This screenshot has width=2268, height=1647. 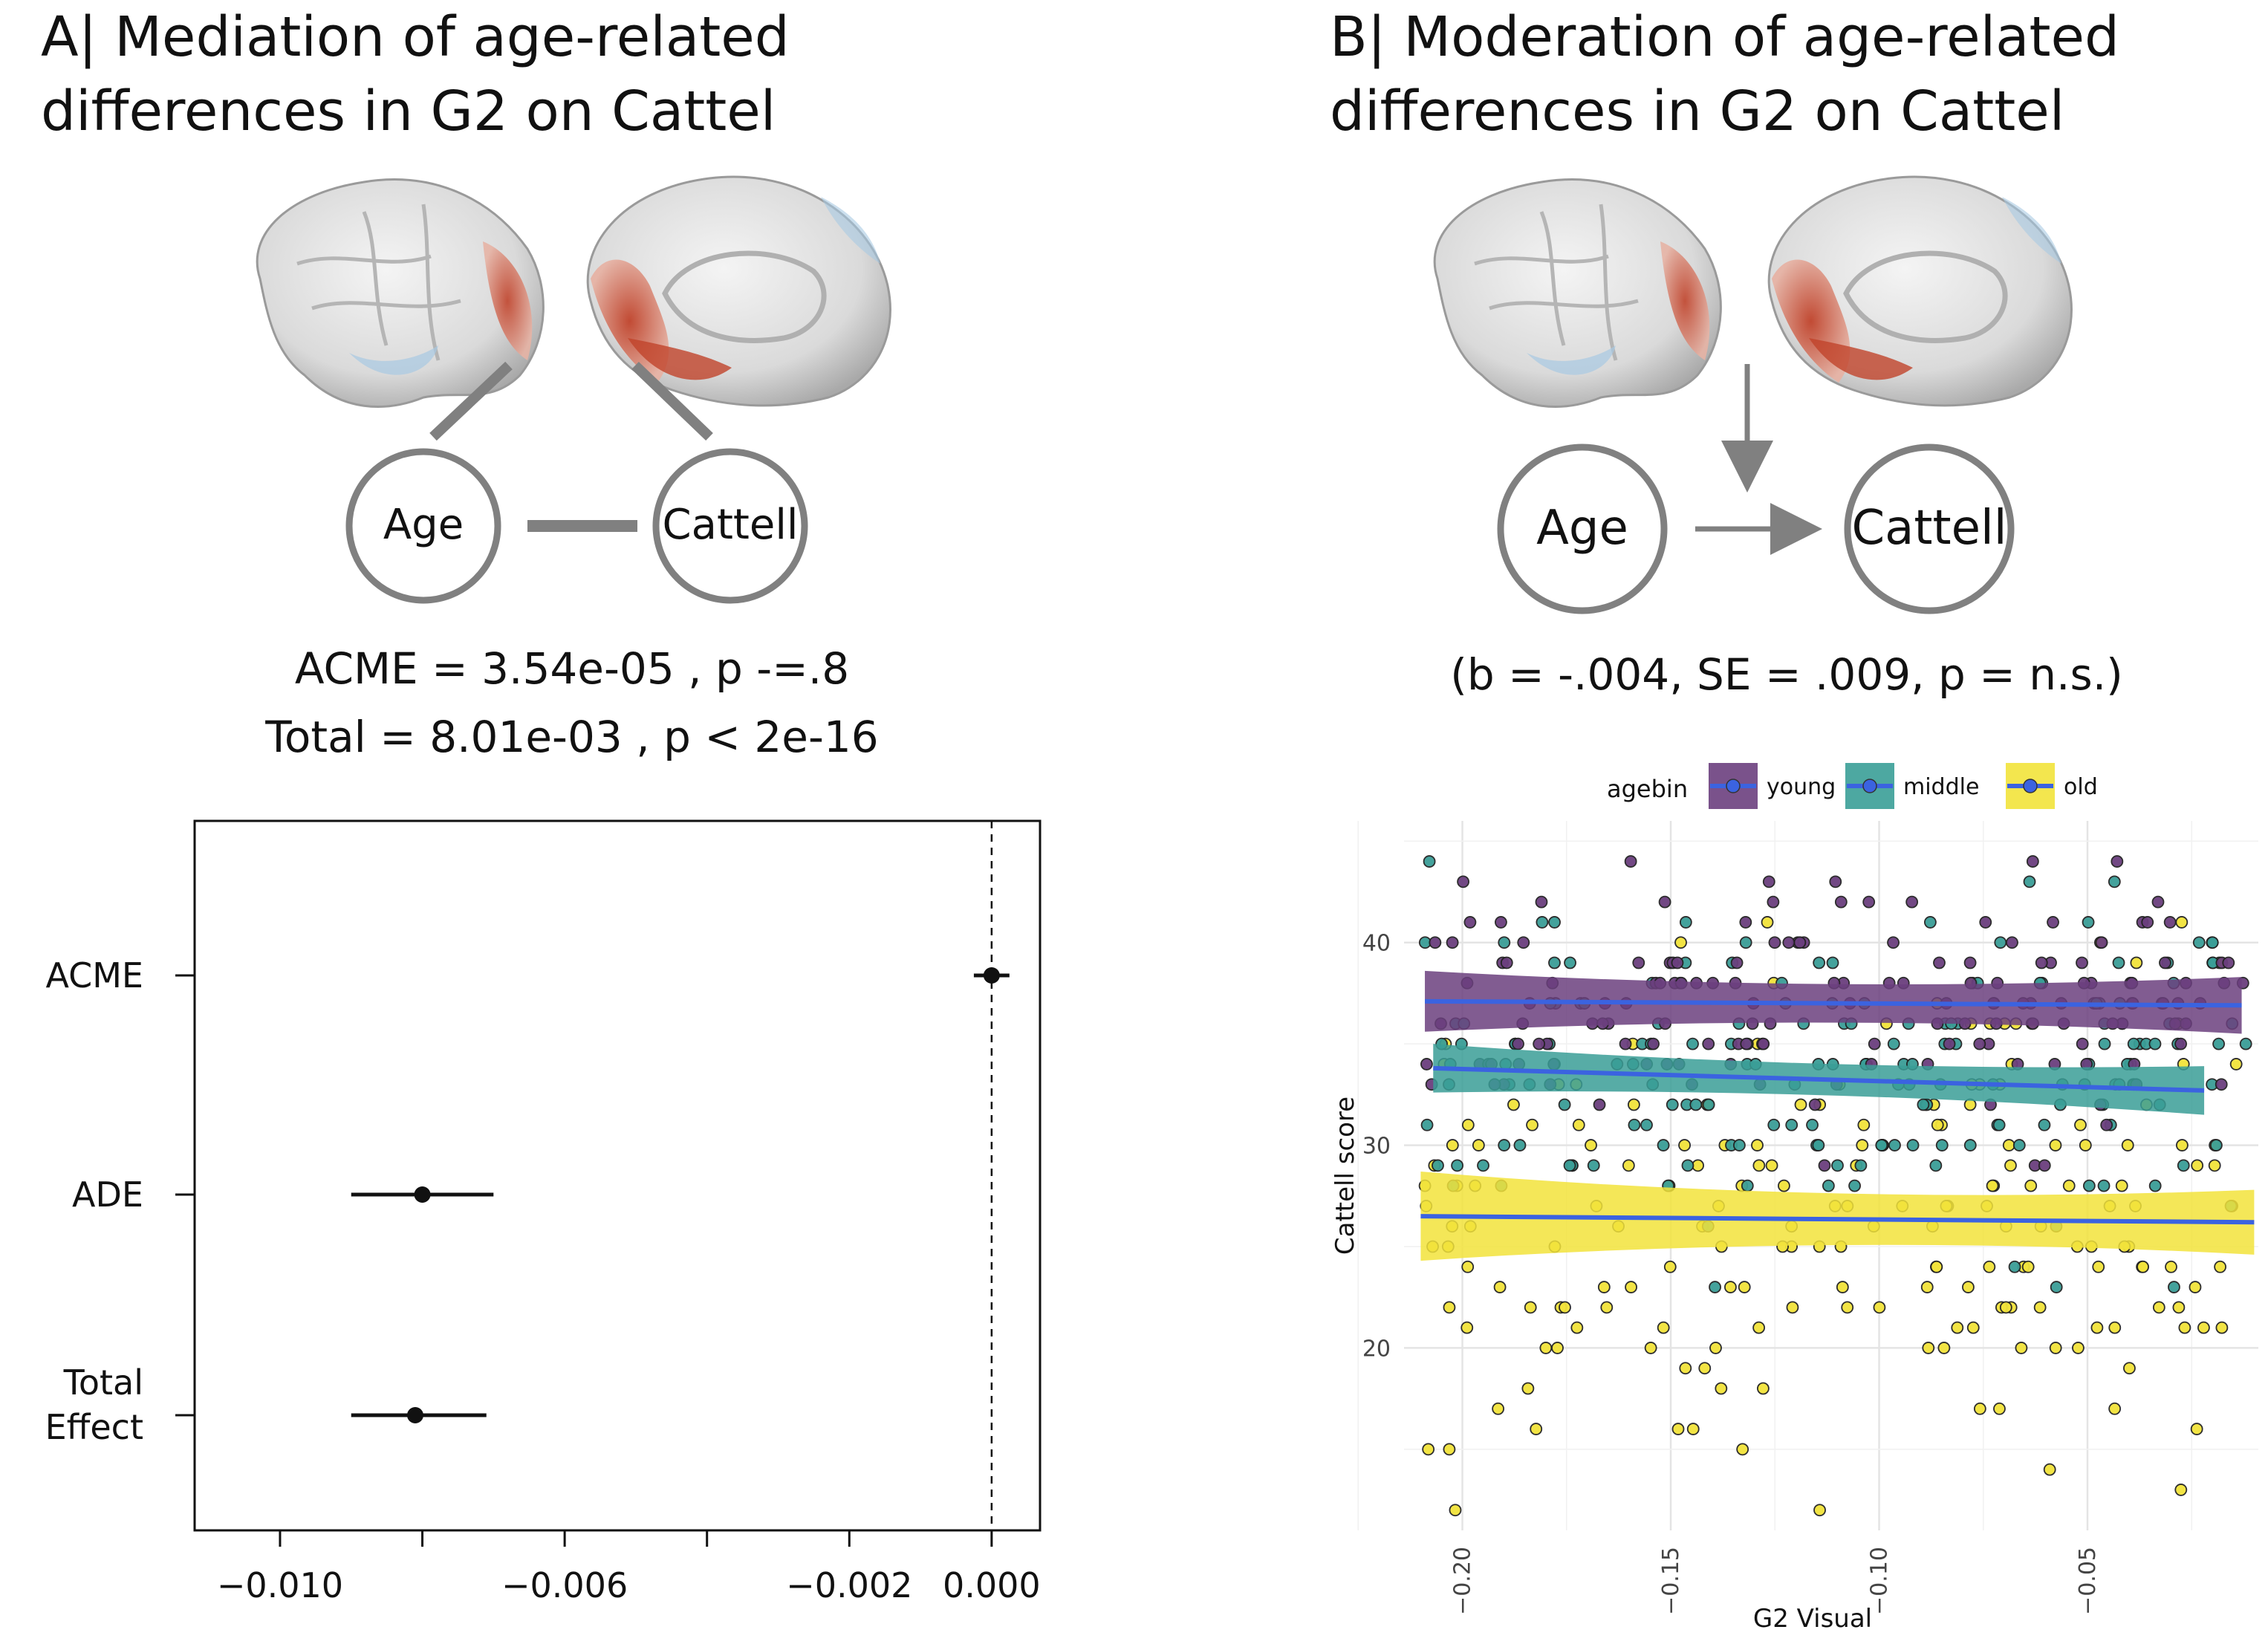 I want to click on panel-b-cattell-node, so click(x=1929, y=529).